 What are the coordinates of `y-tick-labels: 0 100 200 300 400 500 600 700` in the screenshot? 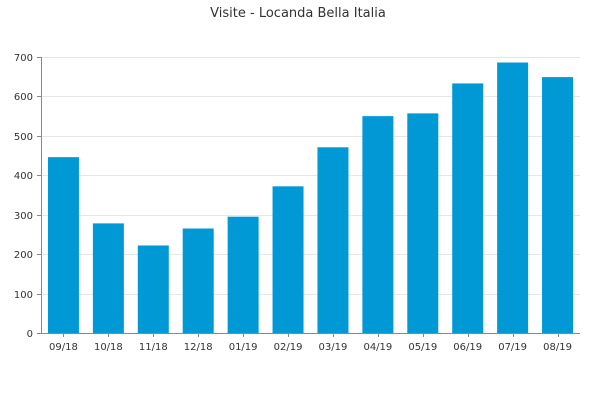 It's located at (23, 196).